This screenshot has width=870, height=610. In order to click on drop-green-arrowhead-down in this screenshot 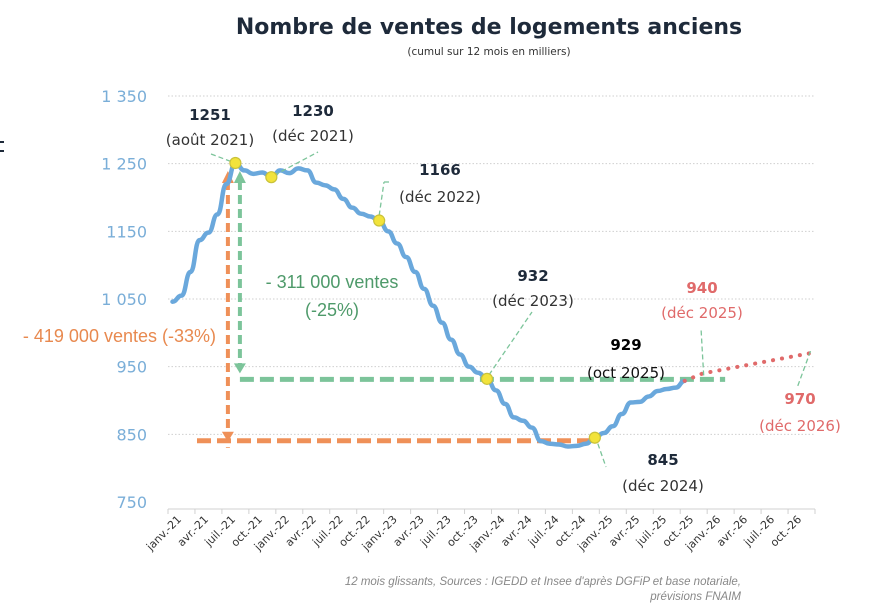, I will do `click(239, 368)`.